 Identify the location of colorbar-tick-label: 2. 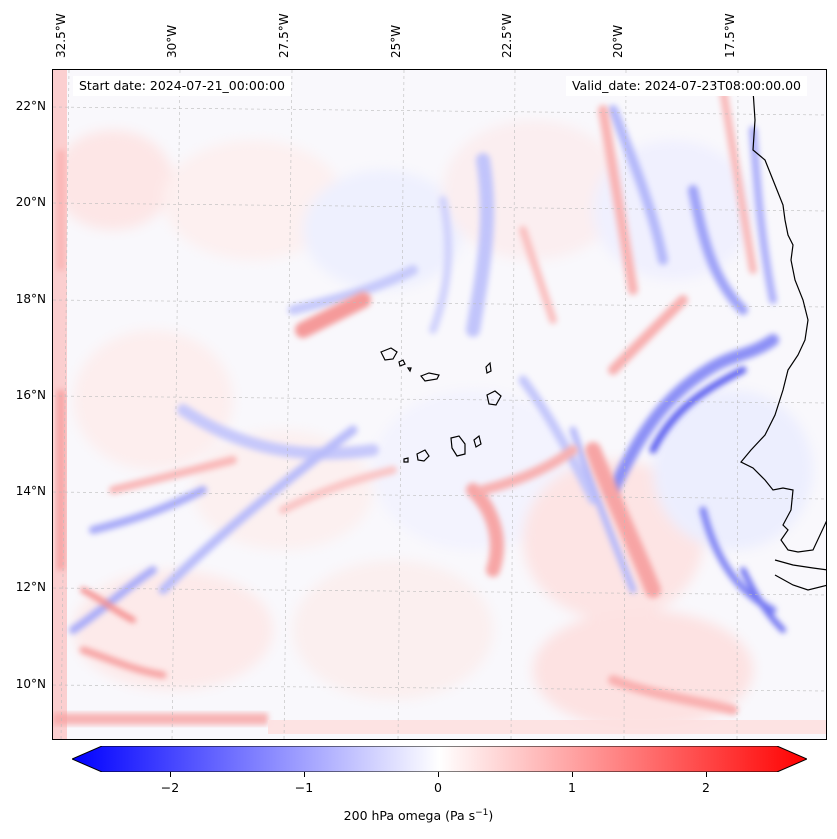
(706, 787).